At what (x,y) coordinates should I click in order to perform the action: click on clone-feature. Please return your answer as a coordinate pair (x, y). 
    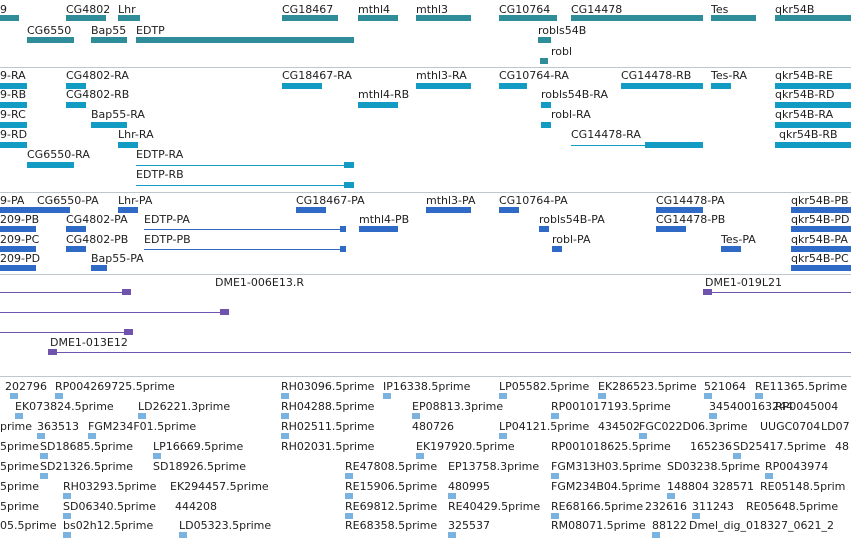
    Looking at the image, I should click on (65, 332).